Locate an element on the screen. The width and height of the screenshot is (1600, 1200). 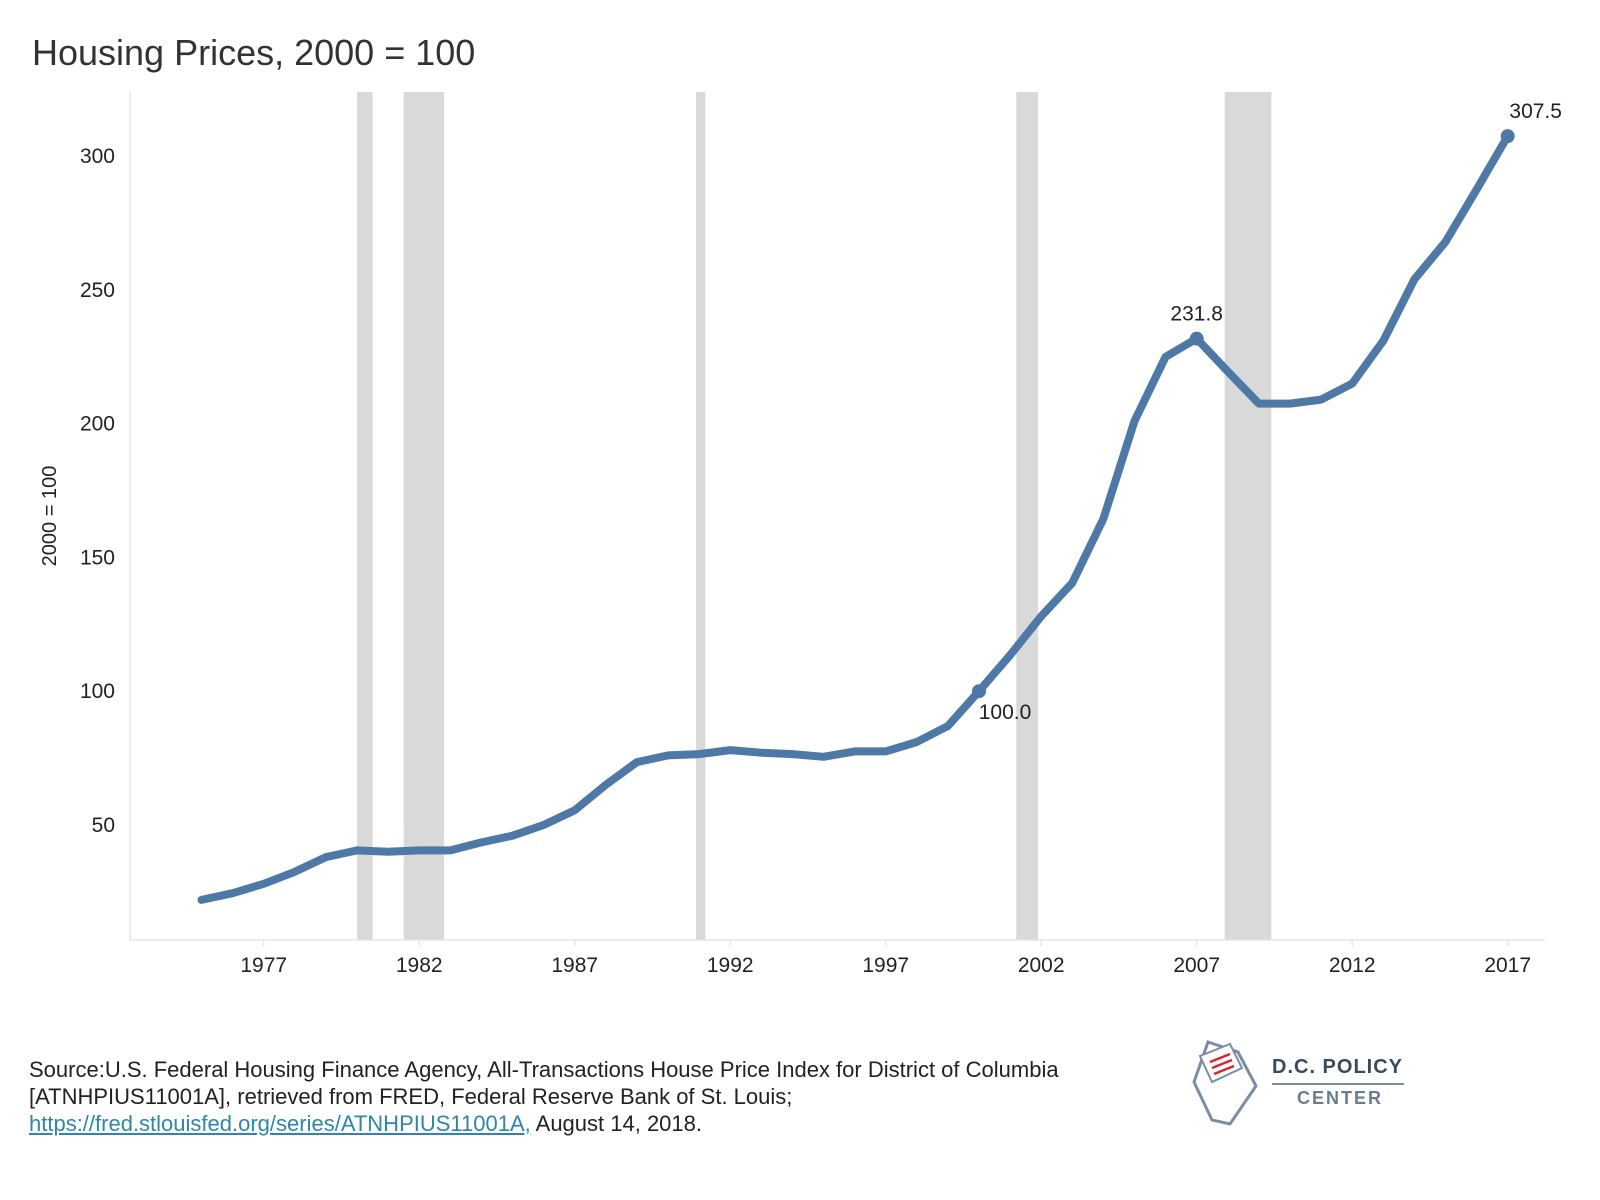
x-tick-label: 1977 is located at coordinates (263, 965).